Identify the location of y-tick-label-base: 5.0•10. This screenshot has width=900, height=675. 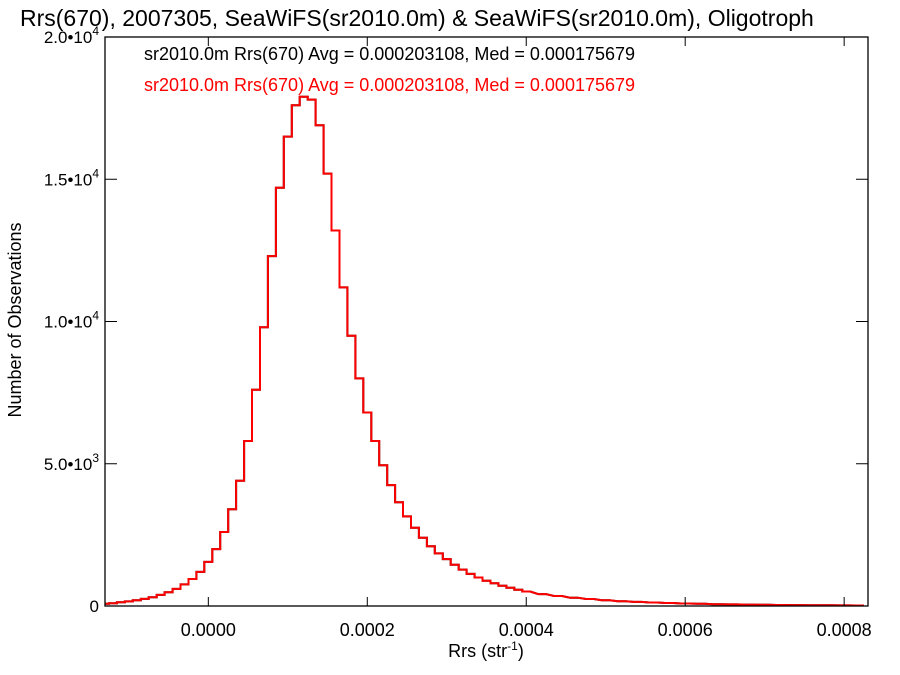
(68, 464).